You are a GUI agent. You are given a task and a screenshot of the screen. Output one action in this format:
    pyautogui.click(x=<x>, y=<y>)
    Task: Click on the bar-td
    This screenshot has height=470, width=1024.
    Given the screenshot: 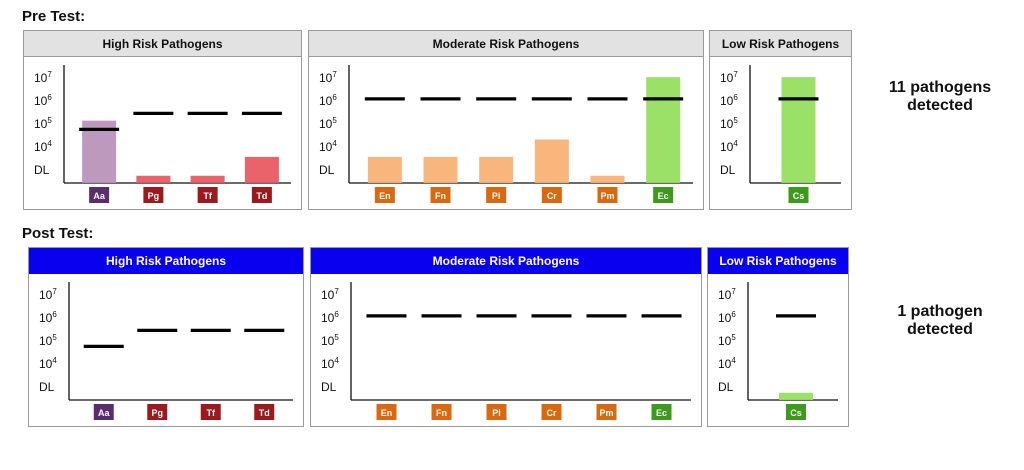 What is the action you would take?
    pyautogui.click(x=261, y=169)
    